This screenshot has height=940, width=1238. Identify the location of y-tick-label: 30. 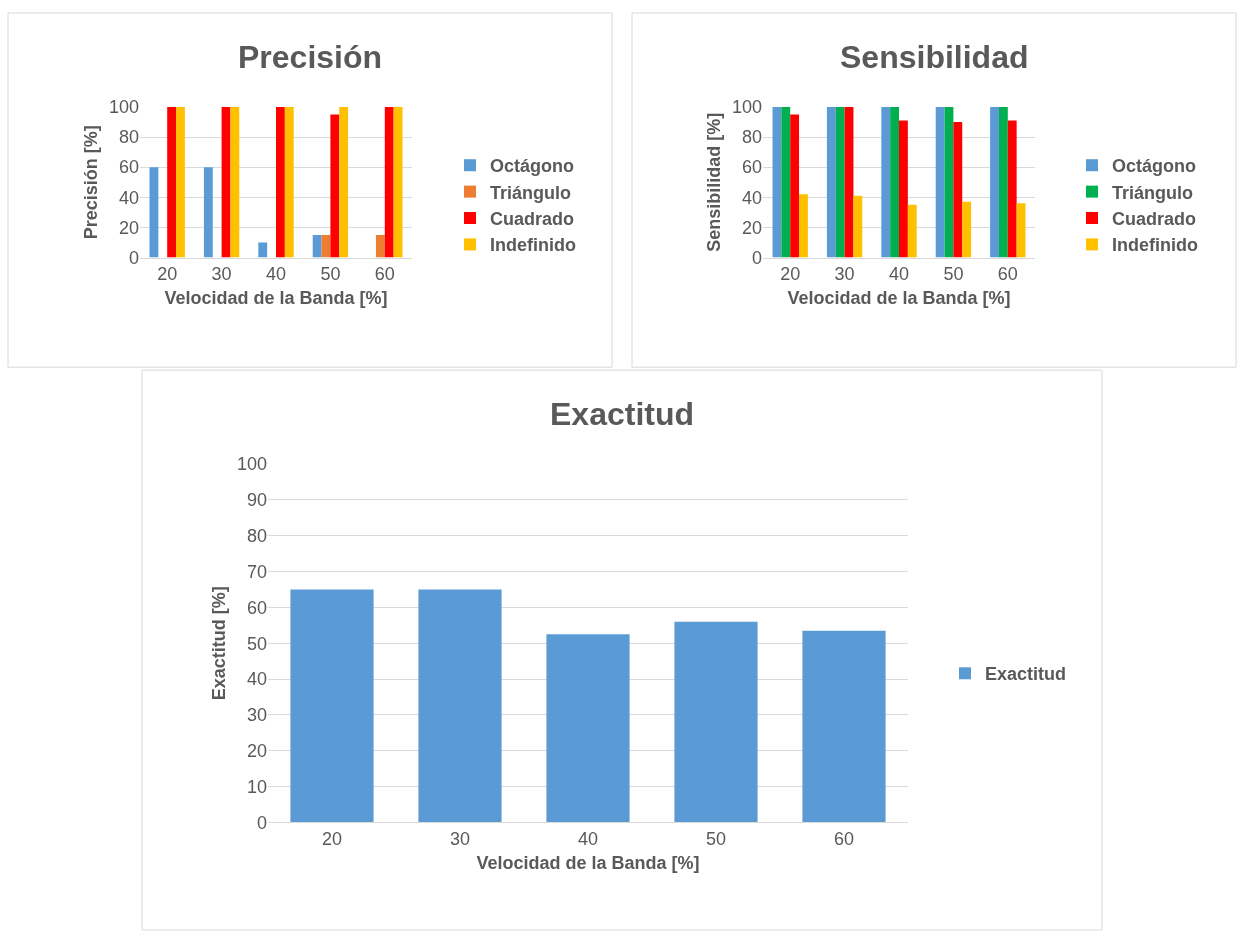
(256, 715).